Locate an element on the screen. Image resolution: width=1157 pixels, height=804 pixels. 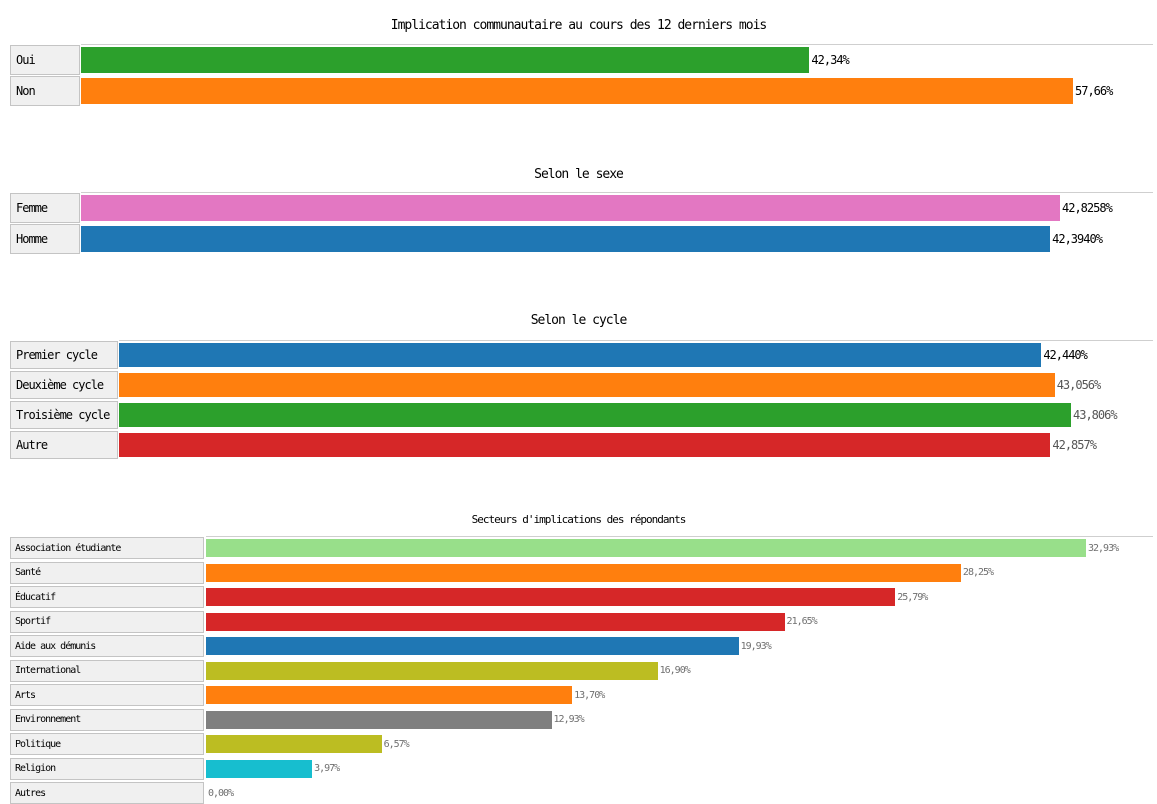
bar-row: International 16,90% is located at coordinates (580, 670).